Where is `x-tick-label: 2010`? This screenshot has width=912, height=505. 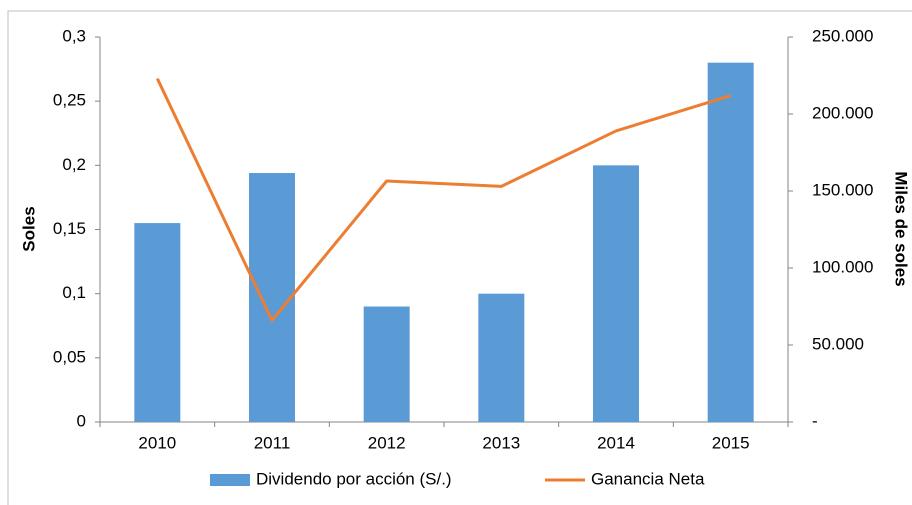
x-tick-label: 2010 is located at coordinates (157, 442).